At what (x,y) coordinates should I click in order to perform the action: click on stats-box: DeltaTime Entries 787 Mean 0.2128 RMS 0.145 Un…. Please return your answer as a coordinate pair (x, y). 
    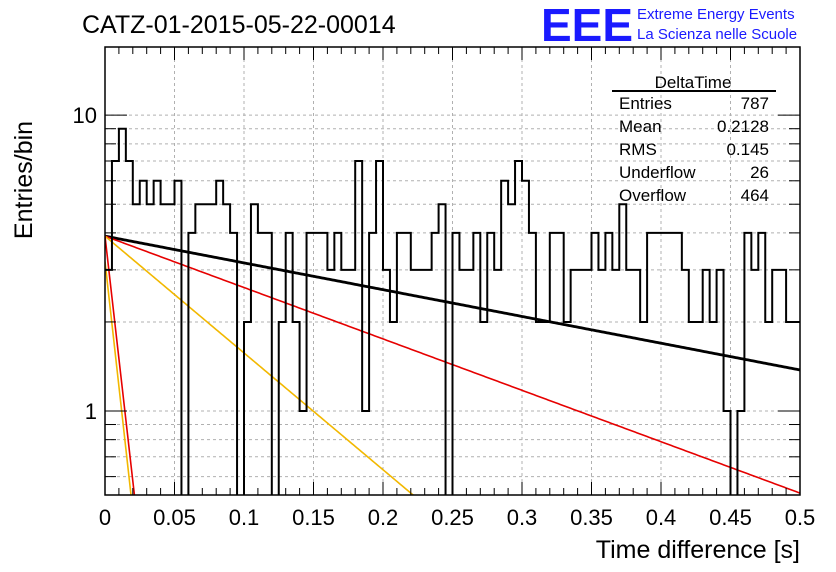
    Looking at the image, I should click on (694, 139).